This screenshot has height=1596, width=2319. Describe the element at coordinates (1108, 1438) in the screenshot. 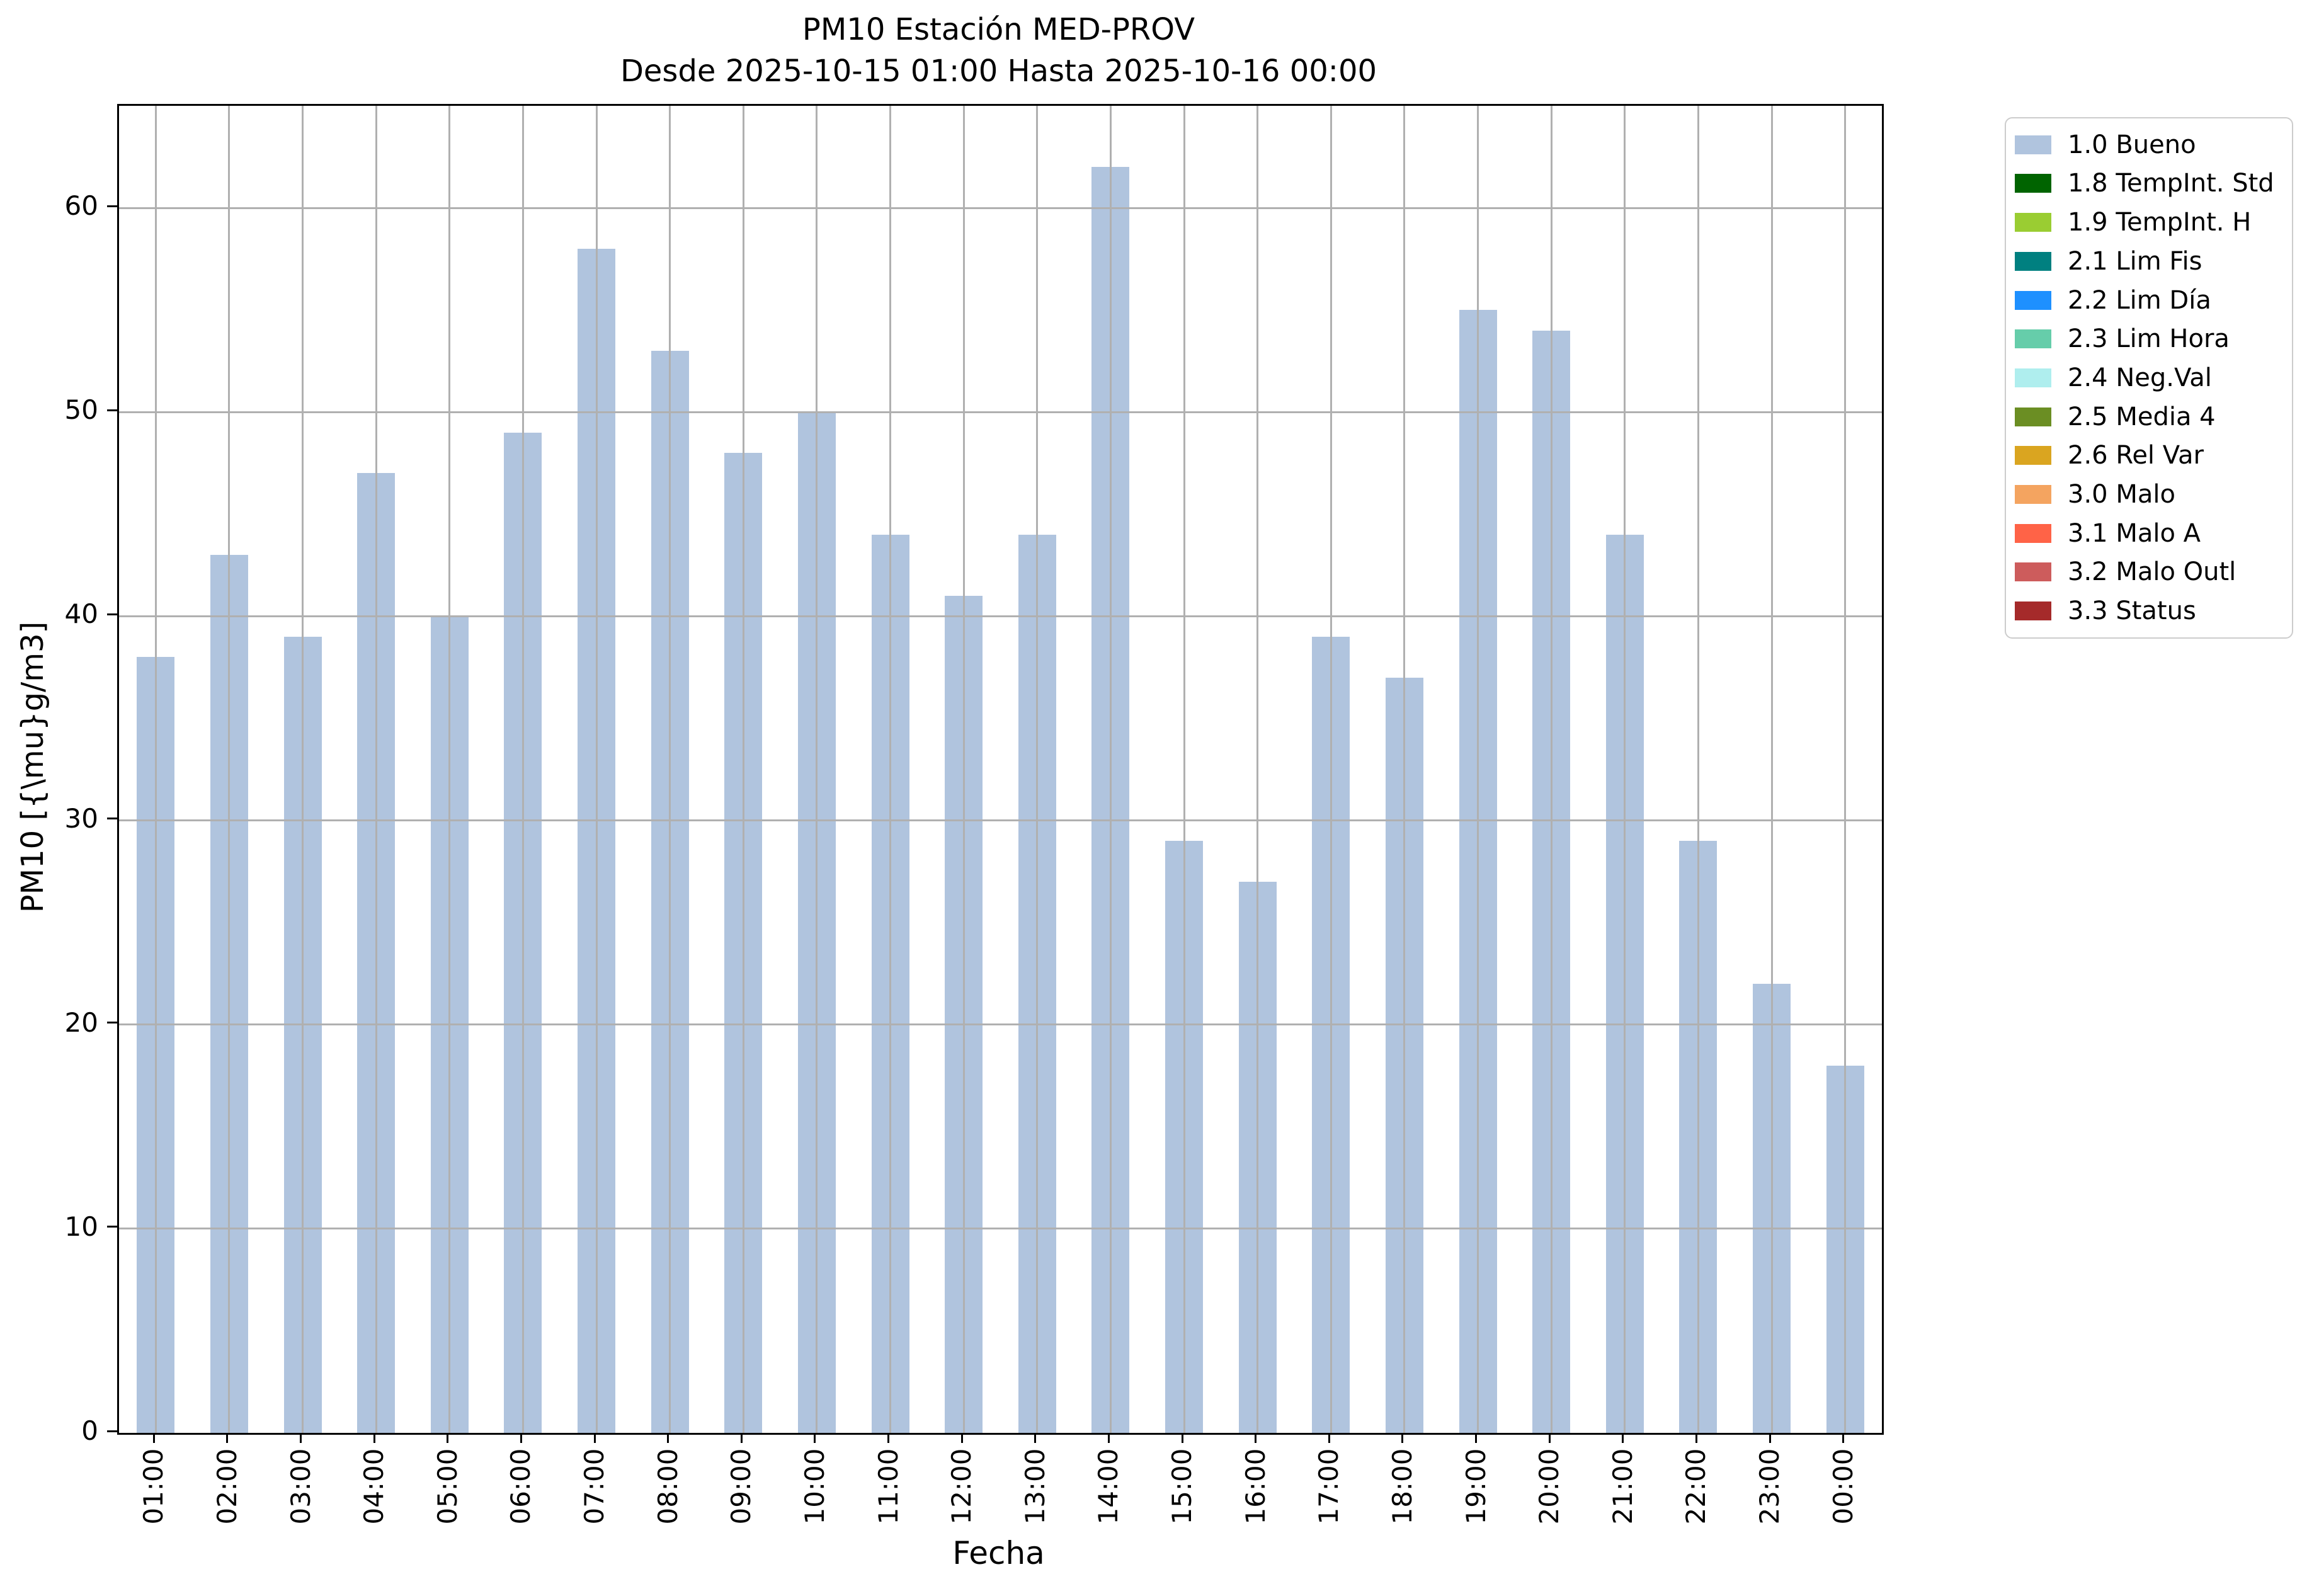

I see `x-tick-mark-14:00` at that location.